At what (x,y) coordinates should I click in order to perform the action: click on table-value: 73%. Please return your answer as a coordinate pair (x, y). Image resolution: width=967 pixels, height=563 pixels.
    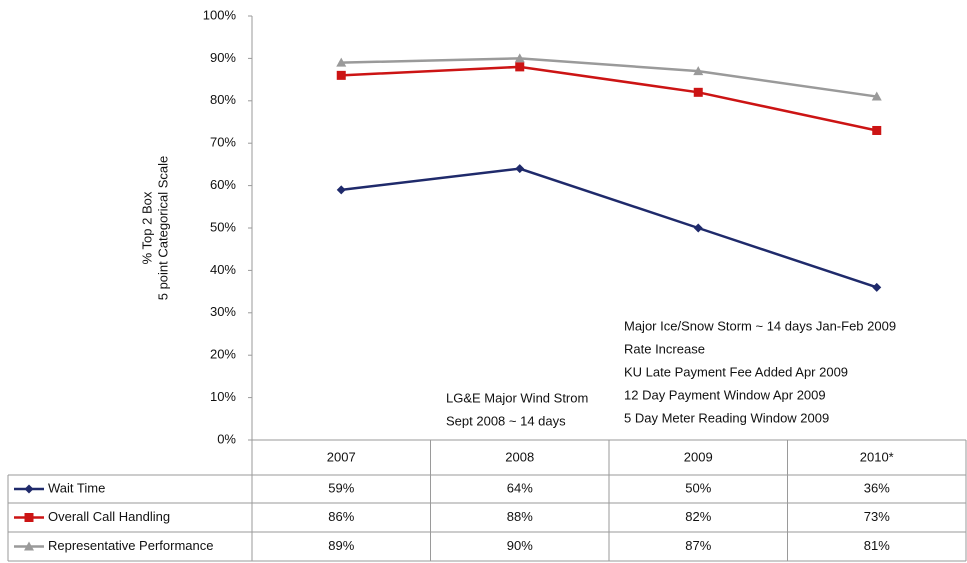
    Looking at the image, I should click on (877, 516).